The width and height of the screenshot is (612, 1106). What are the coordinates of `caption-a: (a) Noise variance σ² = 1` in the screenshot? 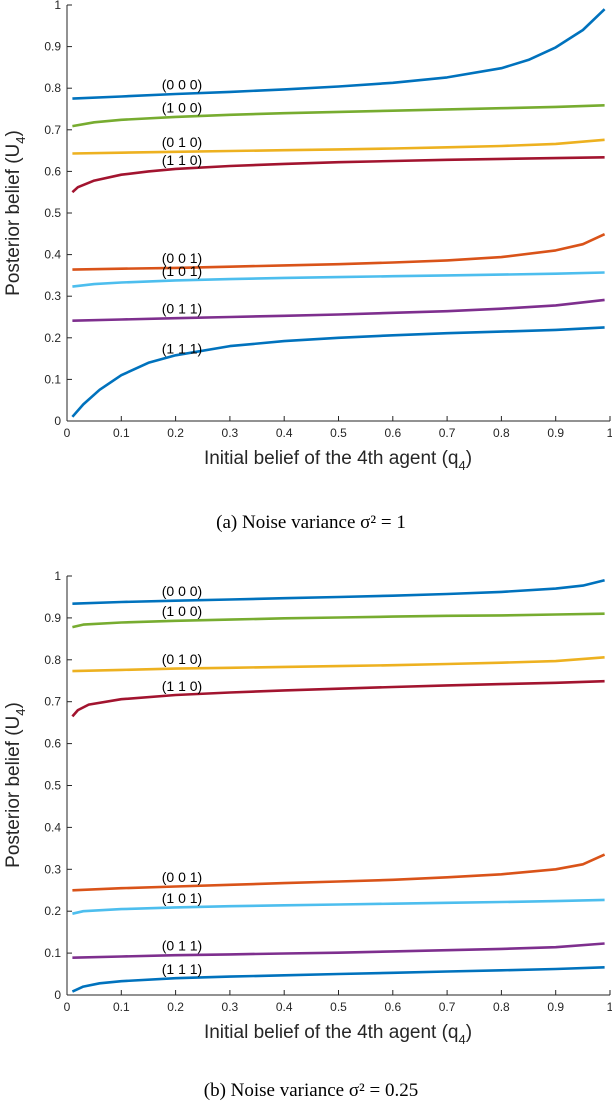 It's located at (311, 522).